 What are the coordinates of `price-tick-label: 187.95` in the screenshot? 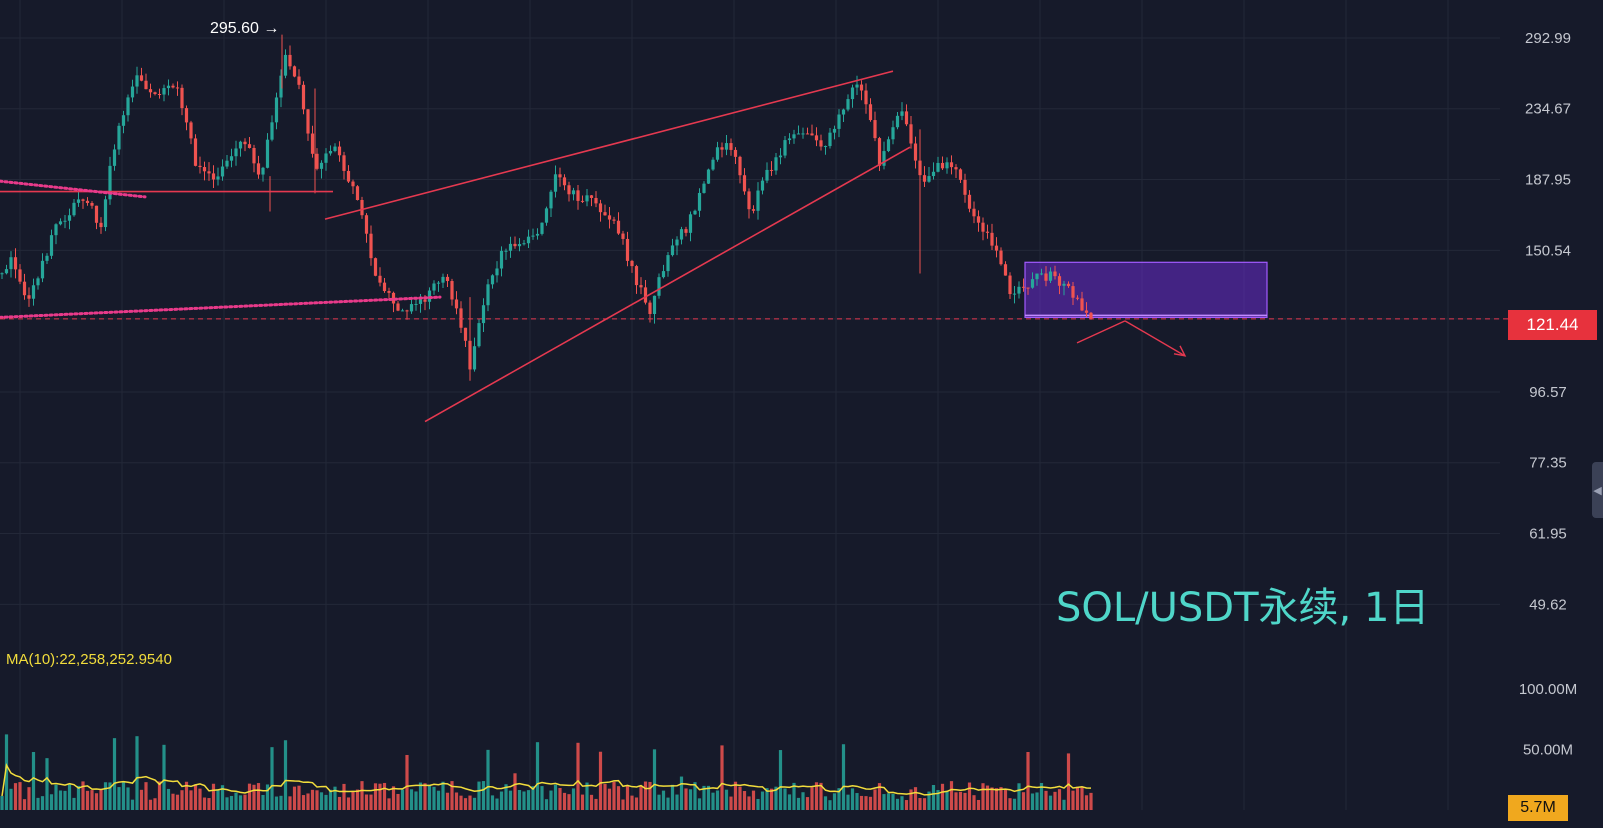 It's located at (1548, 180).